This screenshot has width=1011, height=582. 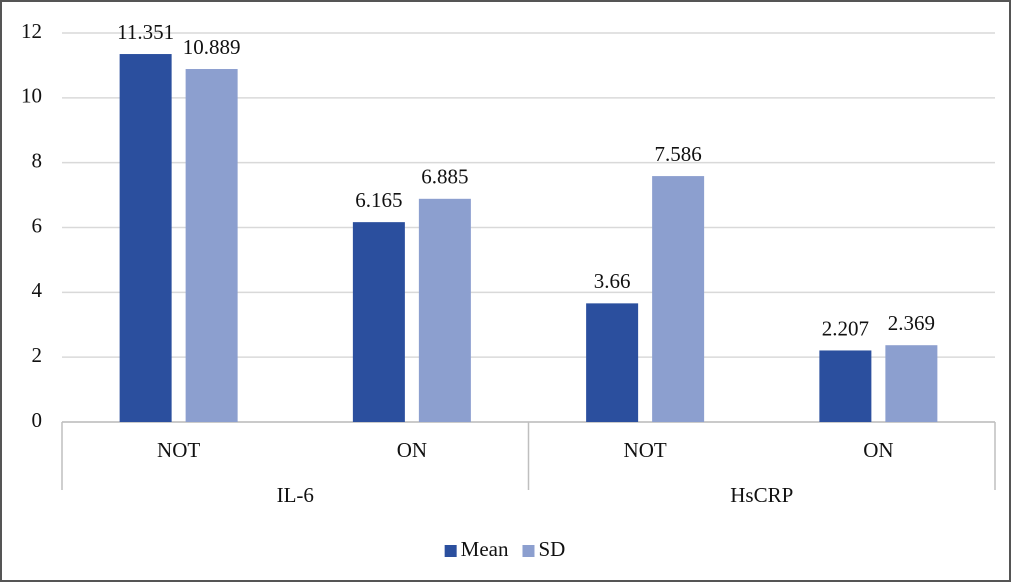 What do you see at coordinates (551, 549) in the screenshot?
I see `legend-label: SD` at bounding box center [551, 549].